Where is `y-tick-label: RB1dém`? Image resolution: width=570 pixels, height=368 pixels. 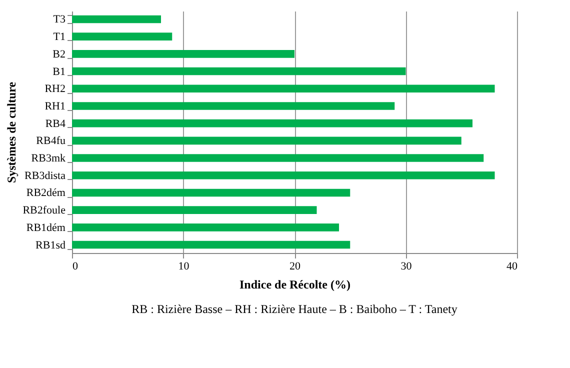
y-tick-label: RB1dém is located at coordinates (46, 228).